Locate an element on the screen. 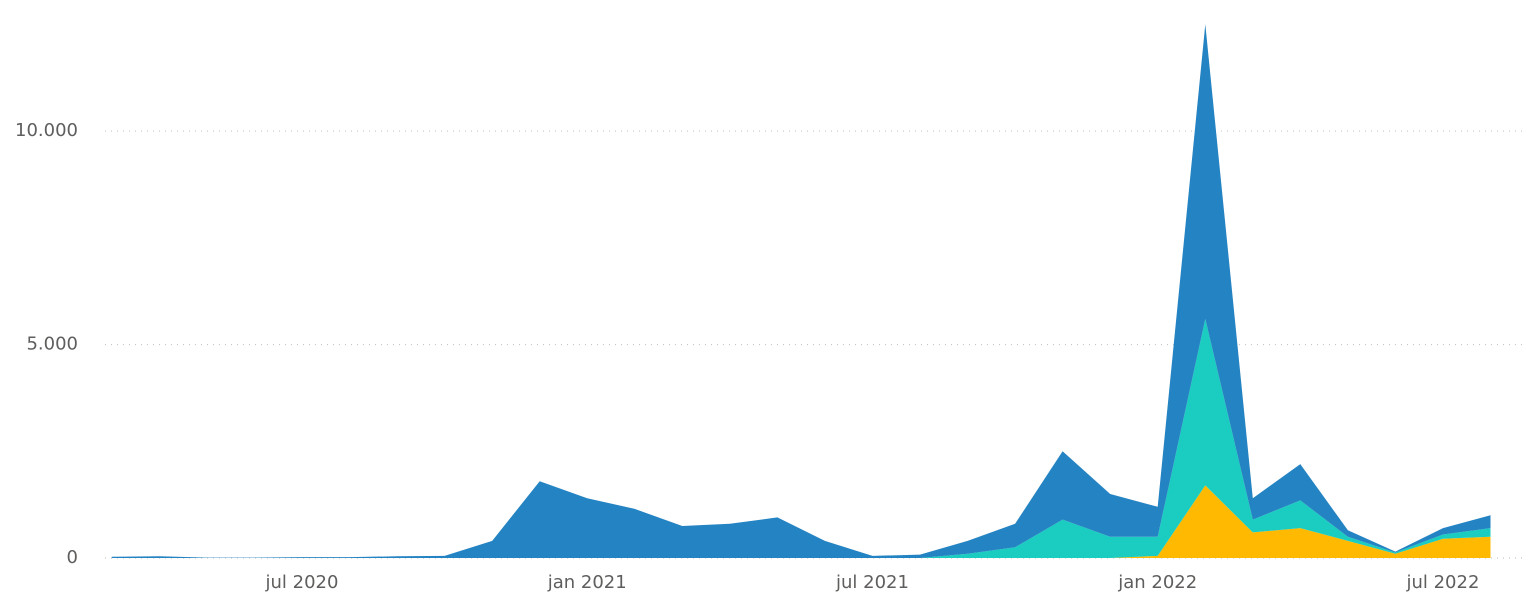  x-tick-label: jan 2021 is located at coordinates (587, 582).